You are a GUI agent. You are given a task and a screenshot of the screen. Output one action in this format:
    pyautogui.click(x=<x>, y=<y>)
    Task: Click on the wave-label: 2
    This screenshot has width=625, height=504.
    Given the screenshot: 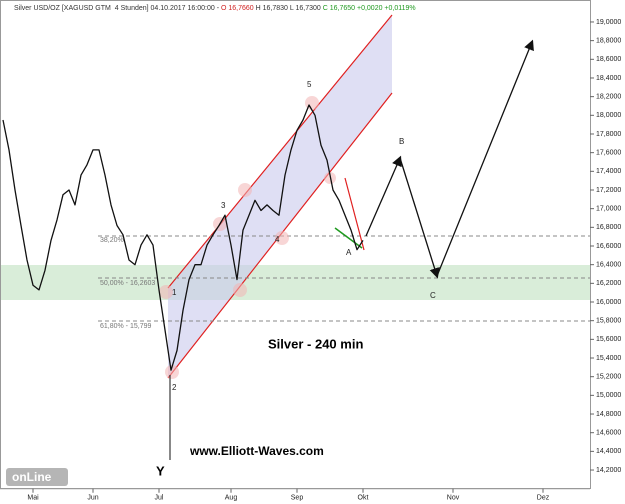 What is the action you would take?
    pyautogui.click(x=174, y=387)
    